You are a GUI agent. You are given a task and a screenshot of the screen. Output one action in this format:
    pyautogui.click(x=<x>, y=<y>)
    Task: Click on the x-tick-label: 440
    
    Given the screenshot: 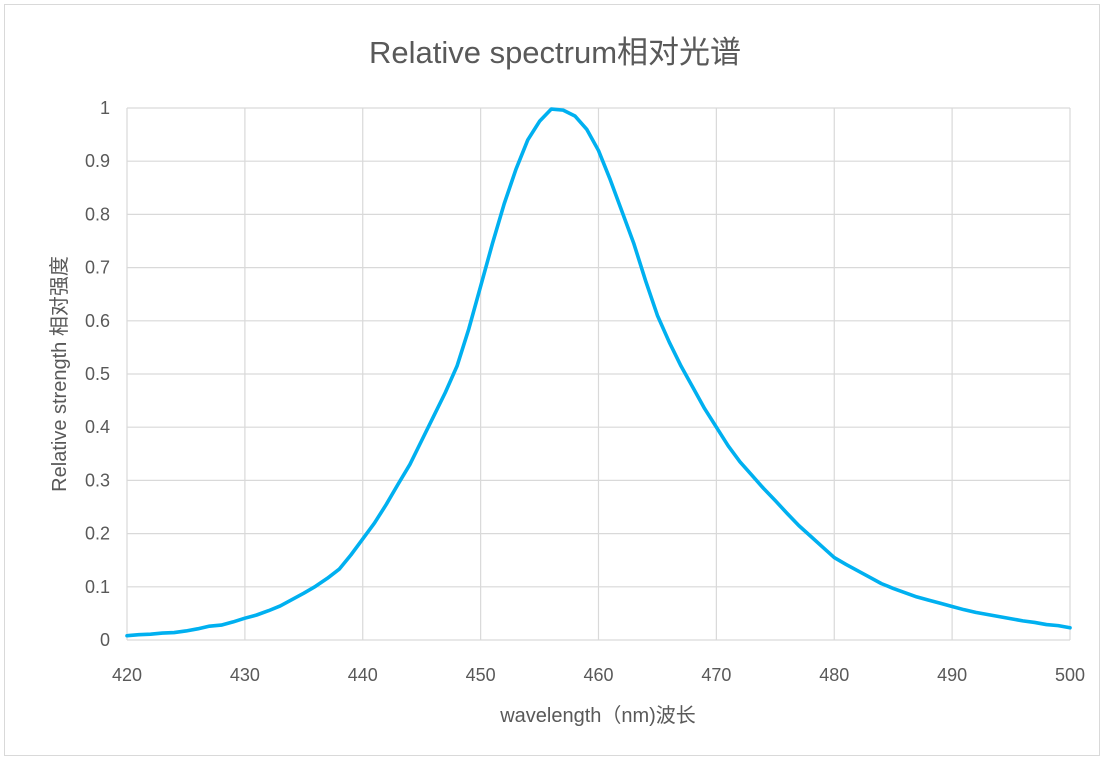 What is the action you would take?
    pyautogui.click(x=363, y=675)
    